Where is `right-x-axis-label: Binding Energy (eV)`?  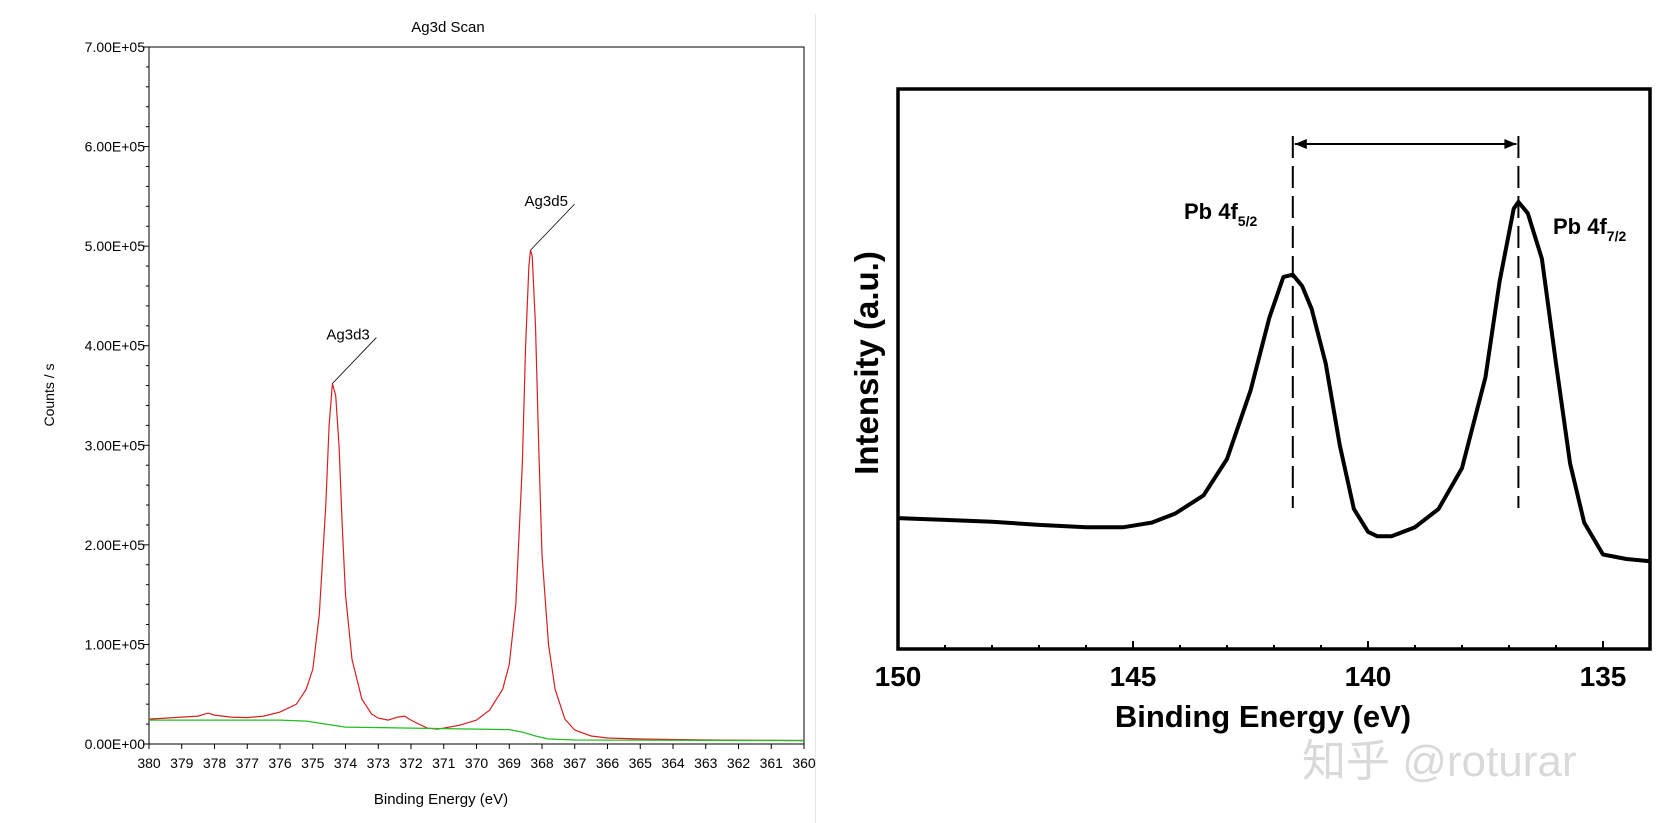
right-x-axis-label: Binding Energy (eV) is located at coordinates (1263, 716).